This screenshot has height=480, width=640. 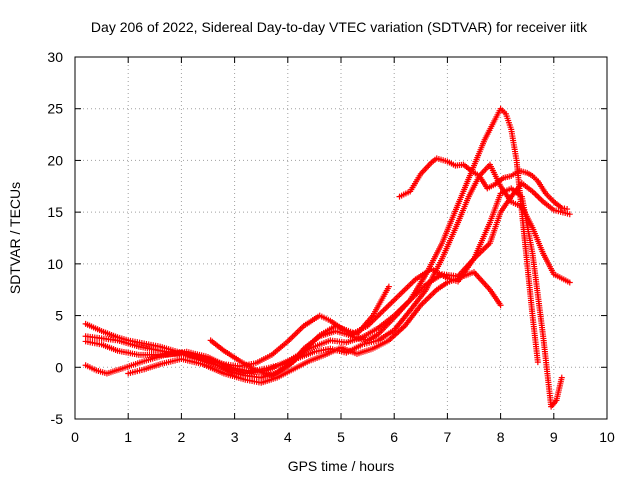 What do you see at coordinates (55, 160) in the screenshot?
I see `y-tick-label: 20` at bounding box center [55, 160].